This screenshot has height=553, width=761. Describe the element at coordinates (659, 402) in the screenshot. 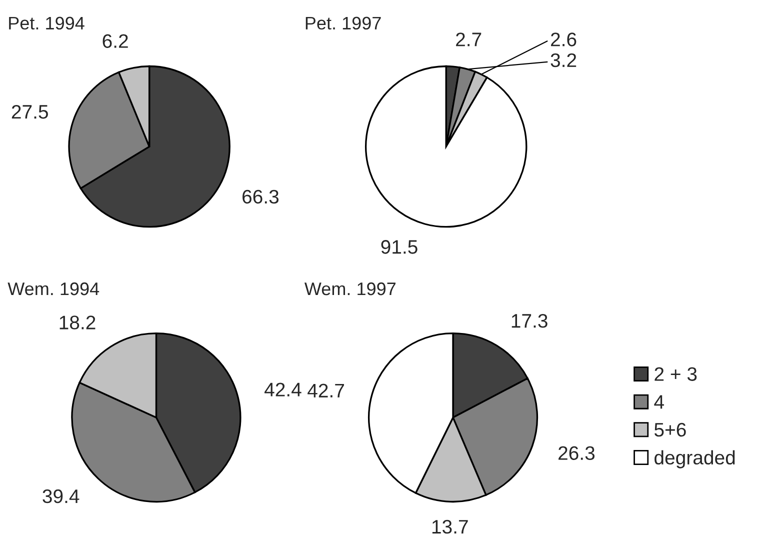

I see `legend-label: 4` at that location.